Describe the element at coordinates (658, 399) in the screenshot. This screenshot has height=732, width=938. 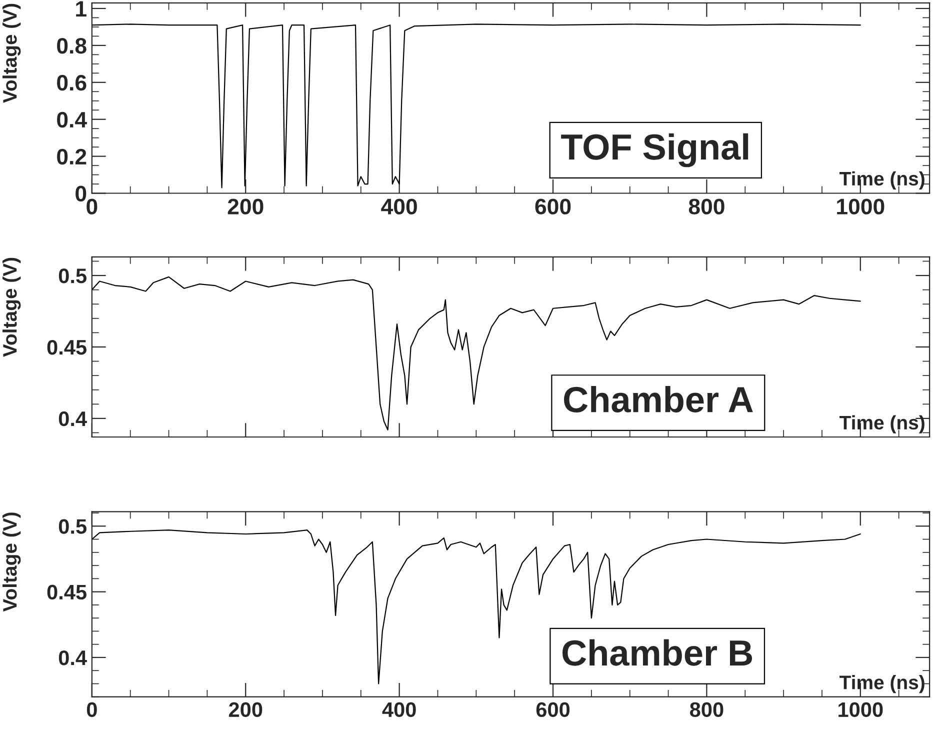
I see `annotation: Chamber A` at that location.